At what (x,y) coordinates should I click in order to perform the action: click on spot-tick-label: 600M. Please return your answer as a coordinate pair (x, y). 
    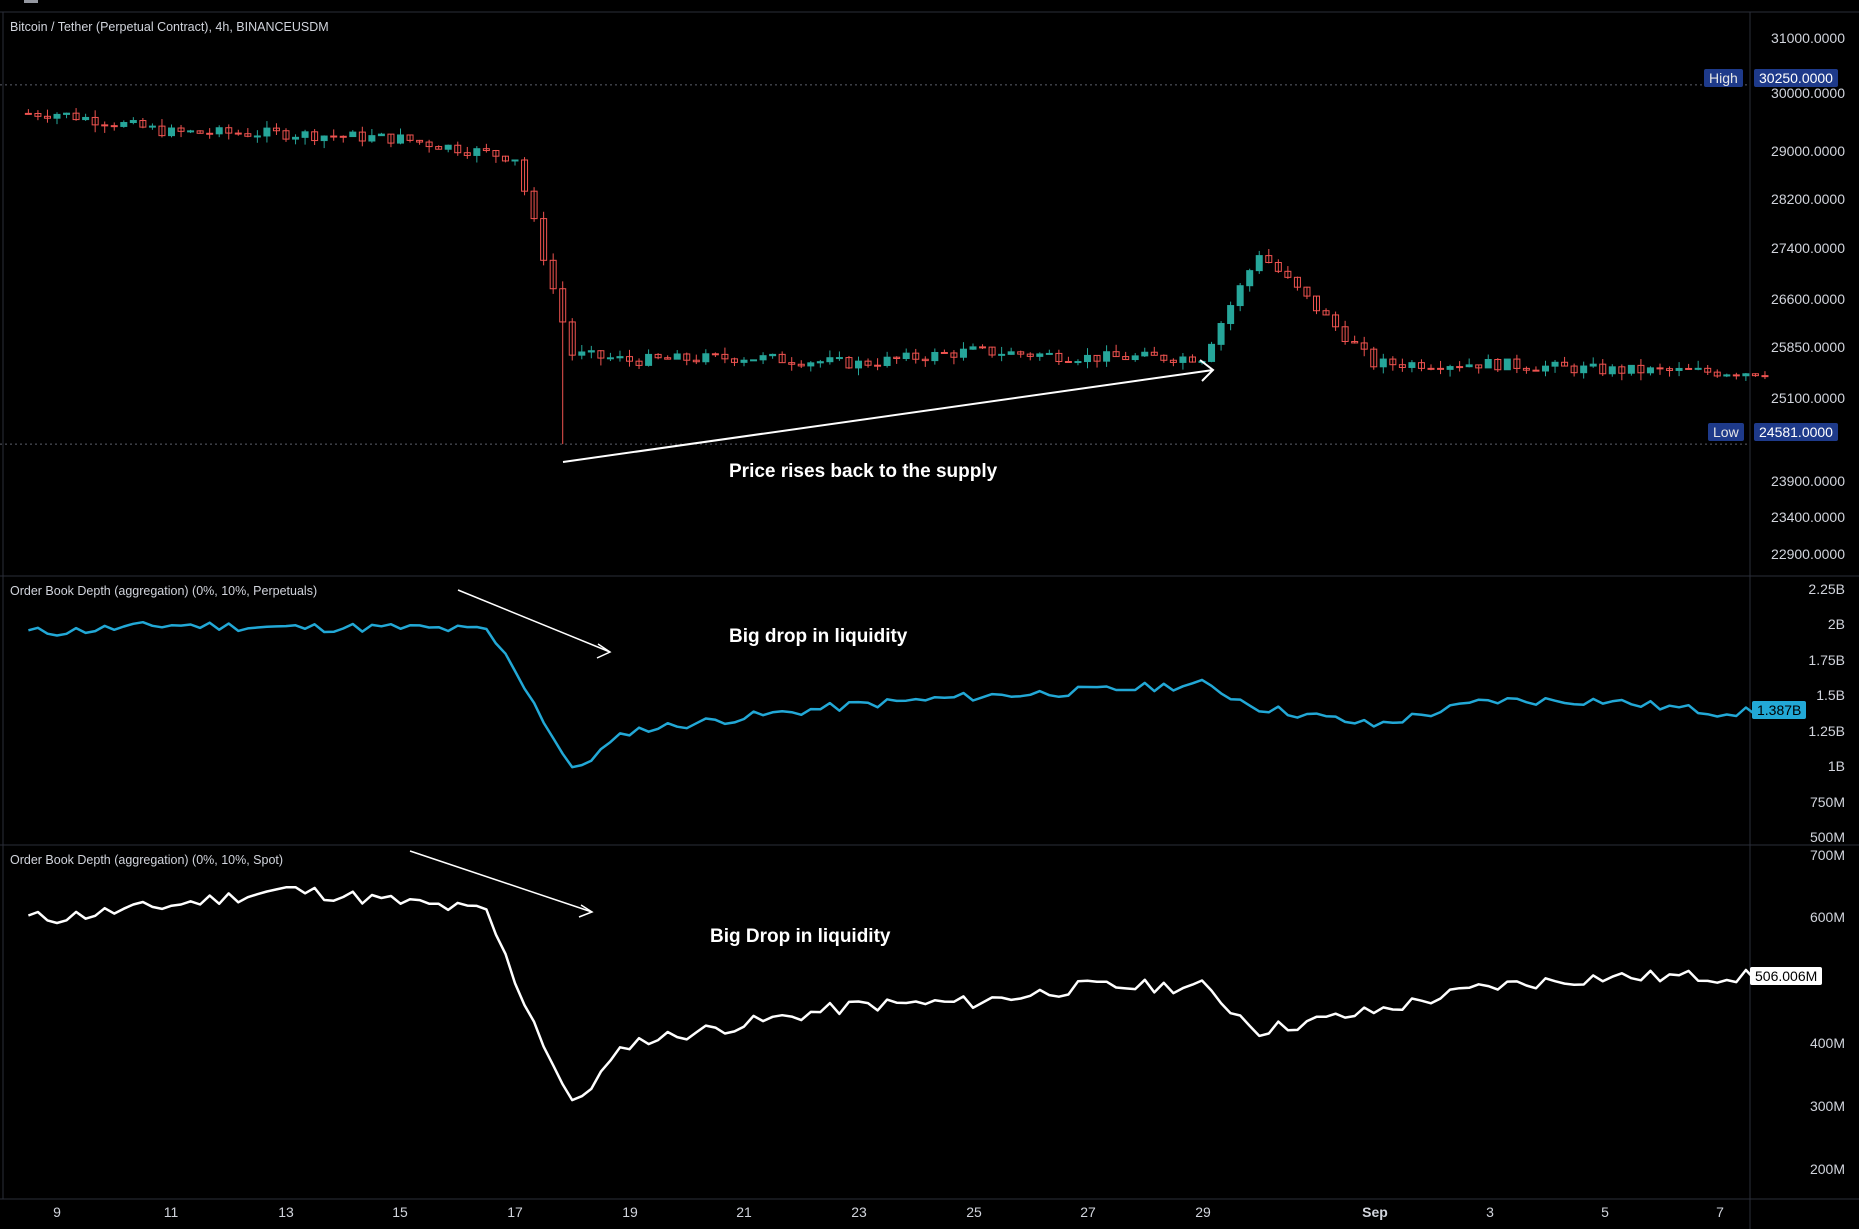
    Looking at the image, I should click on (1827, 917).